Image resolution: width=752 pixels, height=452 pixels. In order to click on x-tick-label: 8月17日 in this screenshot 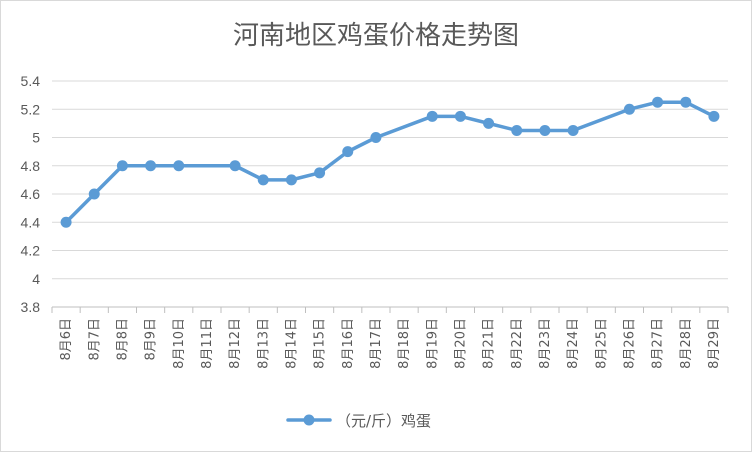, I will do `click(376, 343)`.